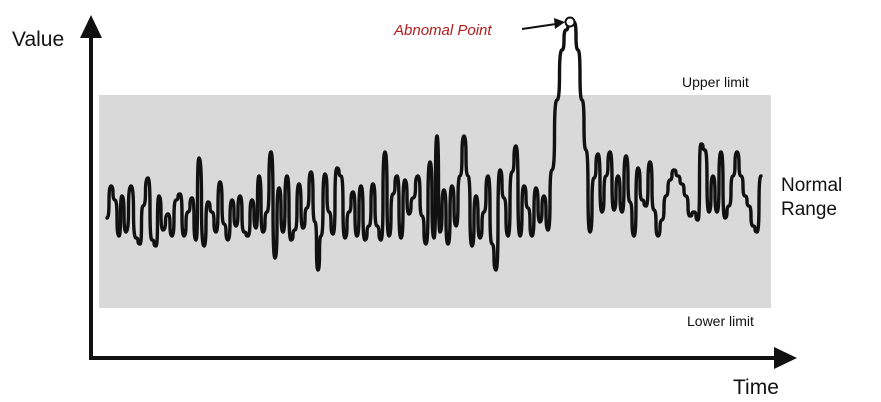 This screenshot has width=881, height=402. Describe the element at coordinates (715, 82) in the screenshot. I see `upper-limit-label: Upper limit` at that location.